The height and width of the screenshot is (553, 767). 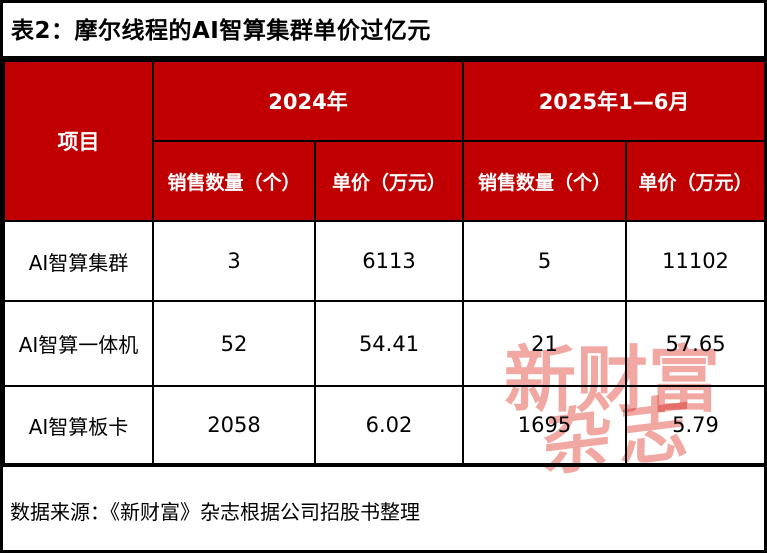 What do you see at coordinates (308, 101) in the screenshot?
I see `header-group-2024: 2024年` at bounding box center [308, 101].